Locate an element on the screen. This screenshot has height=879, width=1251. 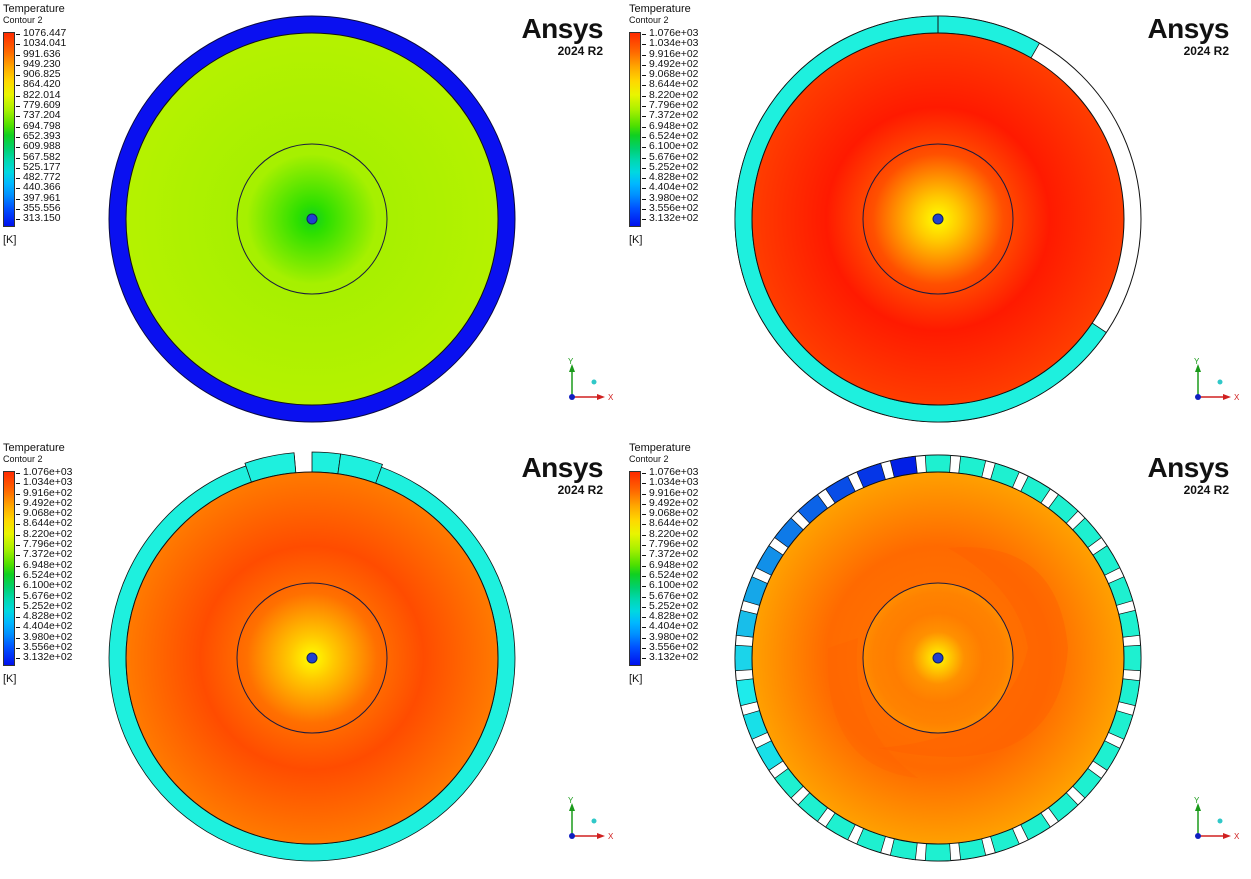
legend-tick-label: 652.393 is located at coordinates (40, 136).